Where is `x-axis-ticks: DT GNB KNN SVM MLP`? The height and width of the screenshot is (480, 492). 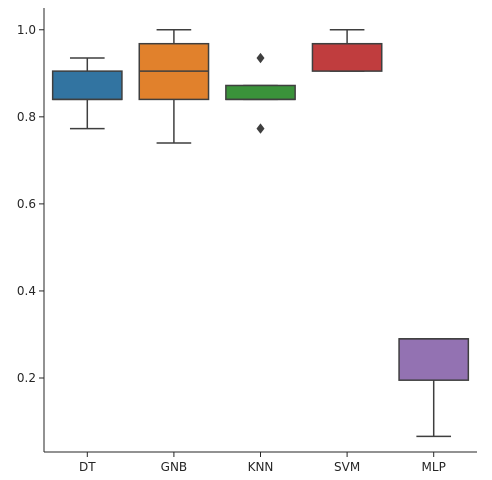 x-axis-ticks: DT GNB KNN SVM MLP is located at coordinates (262, 463).